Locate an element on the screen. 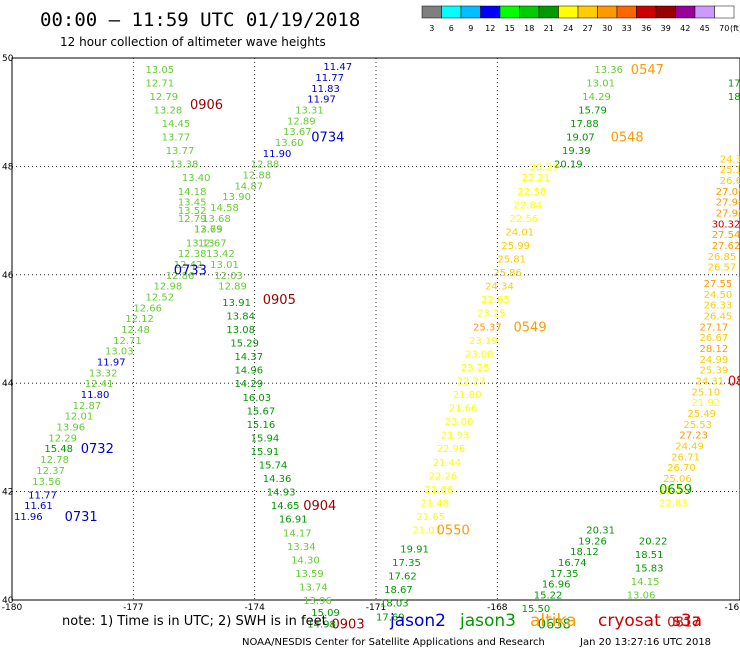 Image resolution: width=740 pixels, height=650 pixels. swh-value: 11.77 is located at coordinates (329, 78).